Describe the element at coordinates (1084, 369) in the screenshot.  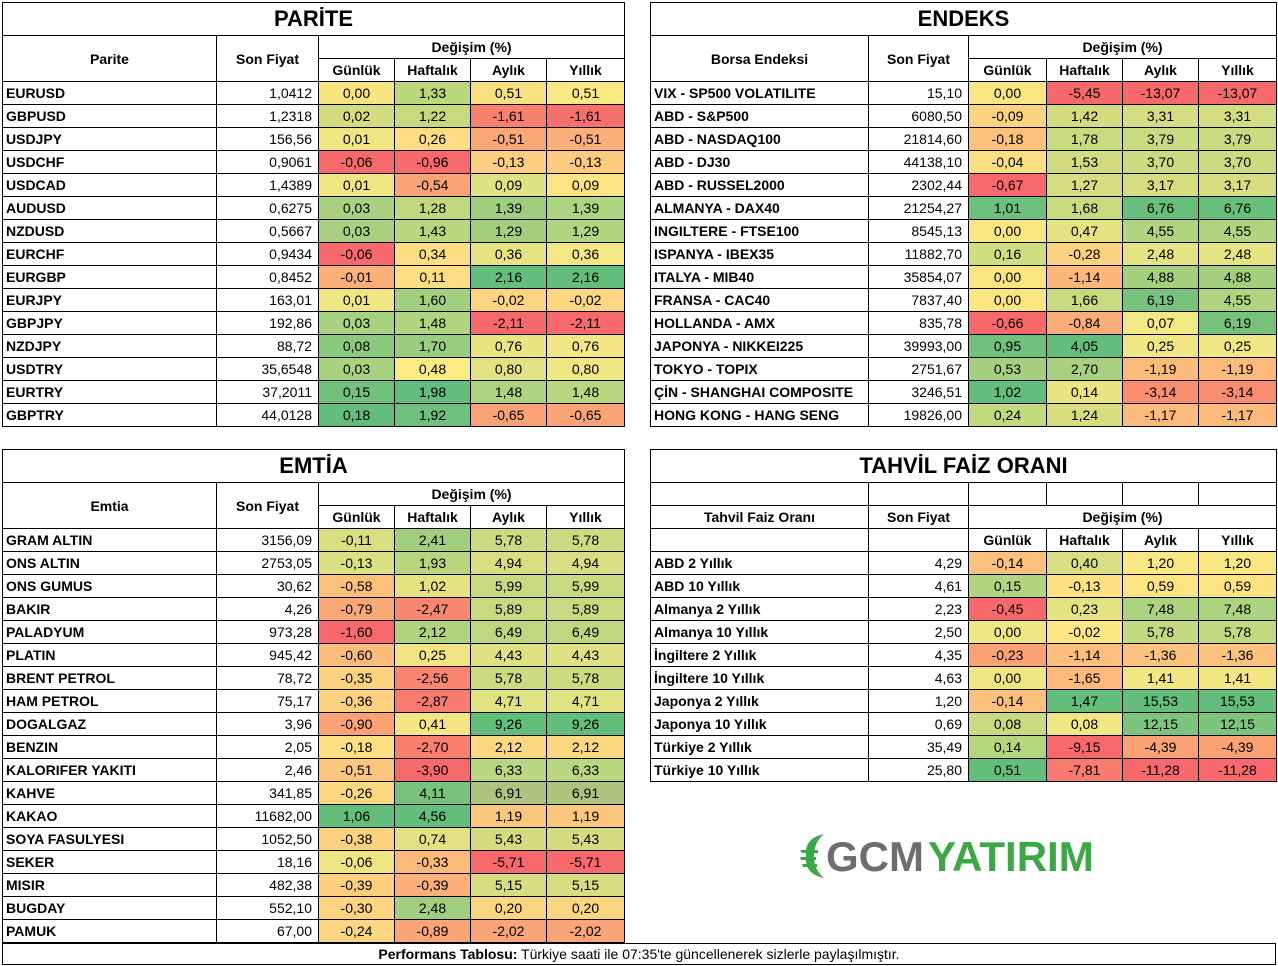
I see `endeks-row-change: 2,70` at that location.